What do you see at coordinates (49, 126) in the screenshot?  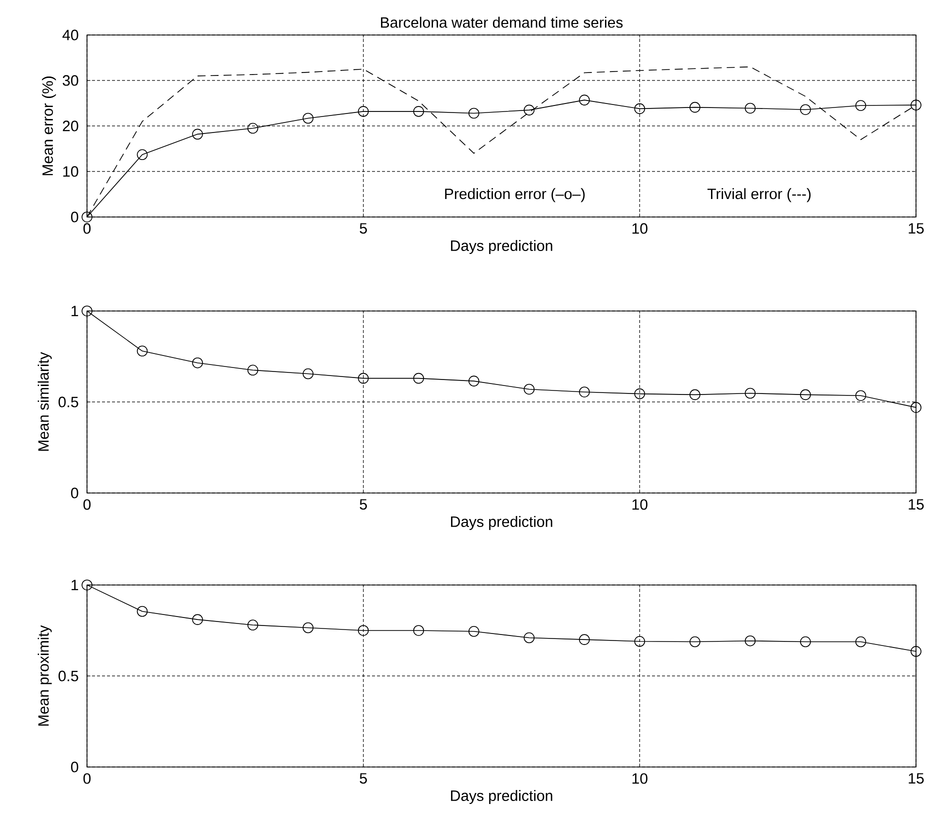 I see `y-axis-title: Mean error (%)` at bounding box center [49, 126].